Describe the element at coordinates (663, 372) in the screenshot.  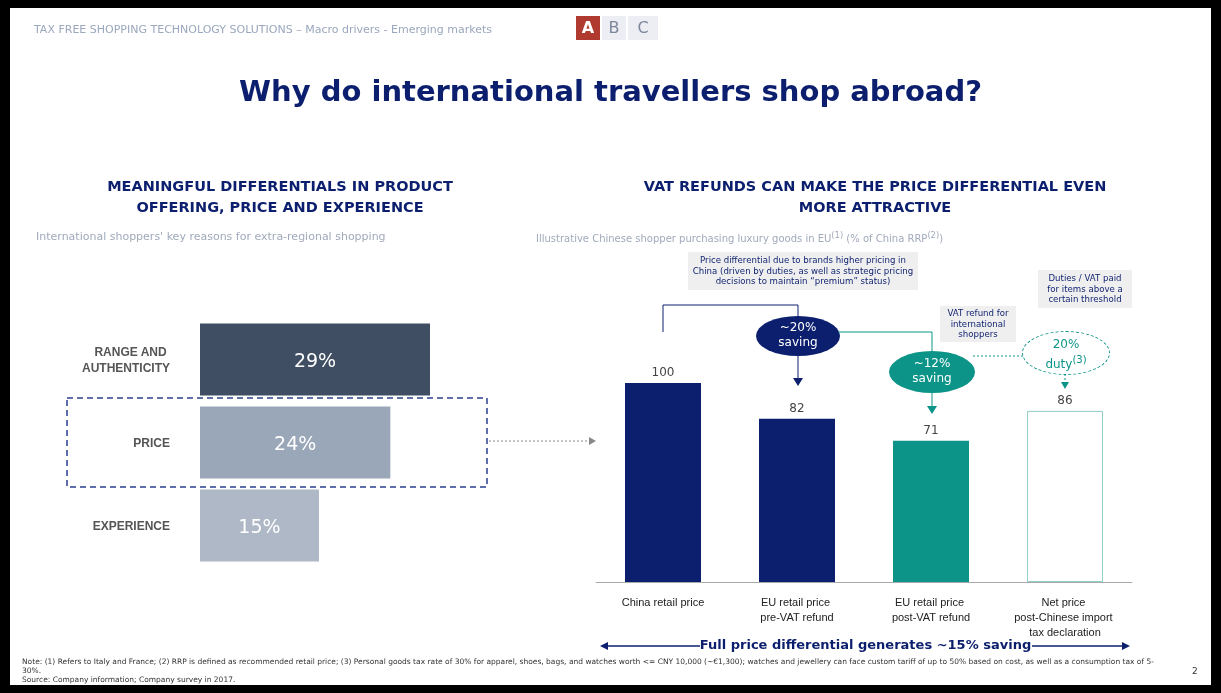
I see `data-label: 100` at that location.